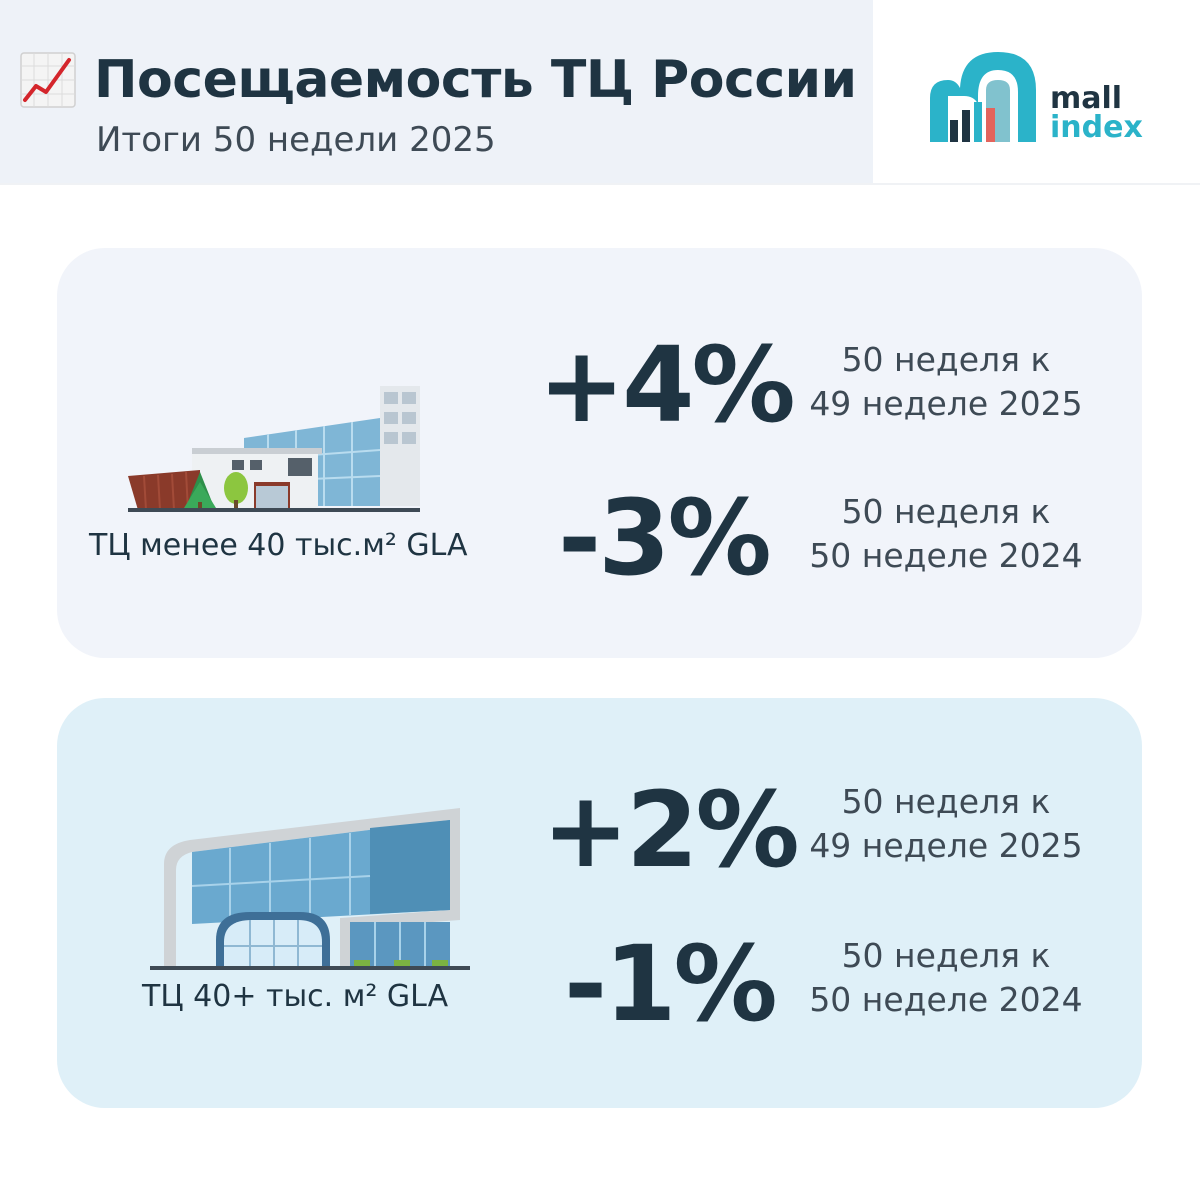 Image resolution: width=1200 pixels, height=1199 pixels. What do you see at coordinates (296, 140) in the screenshot?
I see `page-subtitle: Итоги 50 недели 2025` at bounding box center [296, 140].